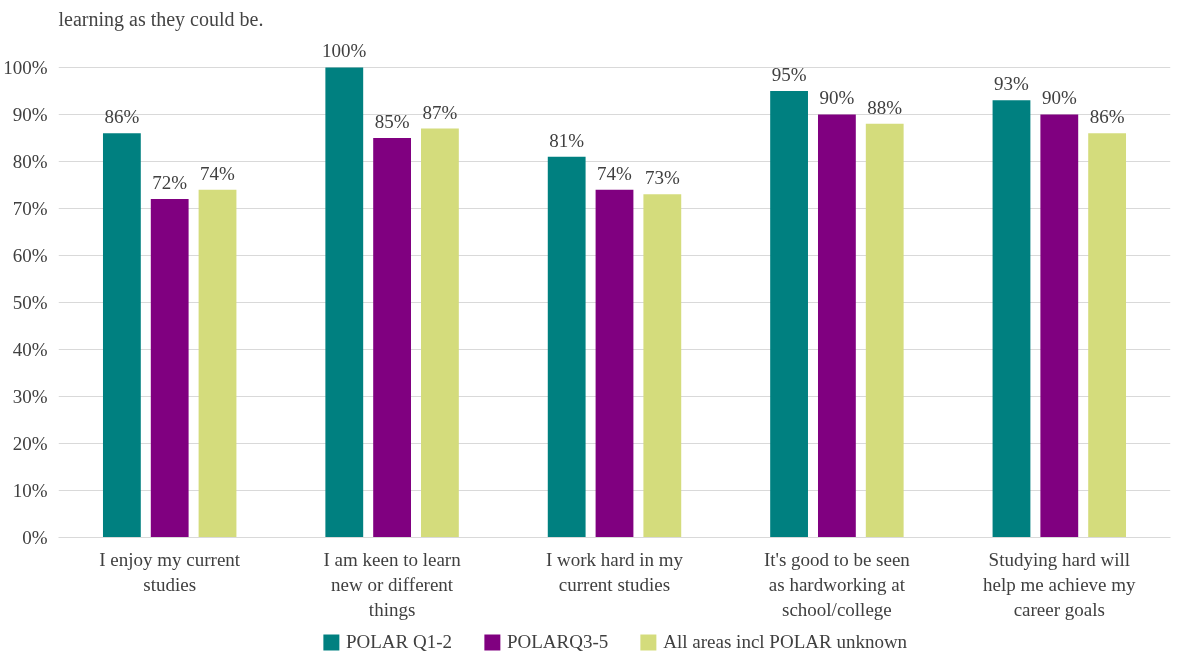 The height and width of the screenshot is (672, 1196). I want to click on x-tick-label: It's good to be seen as hardworking at school/college, so click(837, 584).